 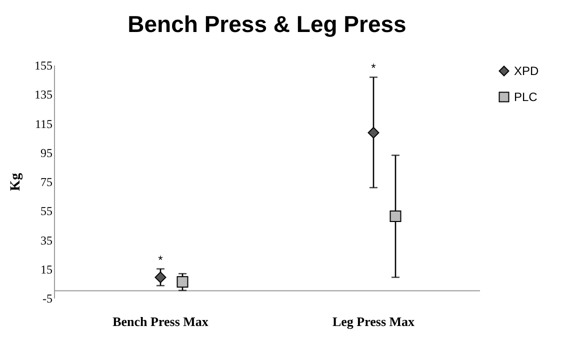 What do you see at coordinates (46, 211) in the screenshot?
I see `y-tick-label: 55` at bounding box center [46, 211].